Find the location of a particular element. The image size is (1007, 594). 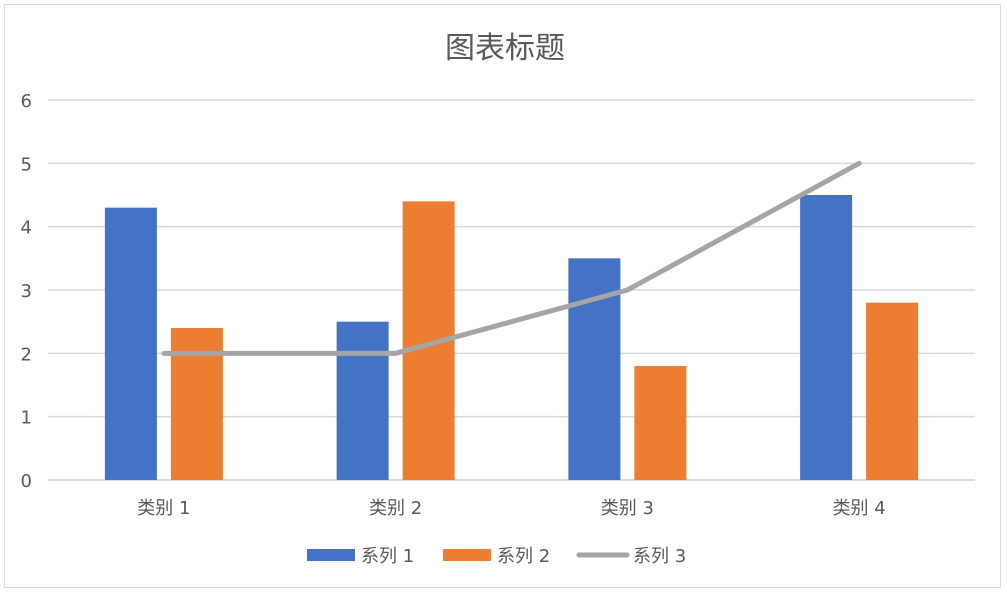

x-tick-label: 类别 1 is located at coordinates (163, 508).